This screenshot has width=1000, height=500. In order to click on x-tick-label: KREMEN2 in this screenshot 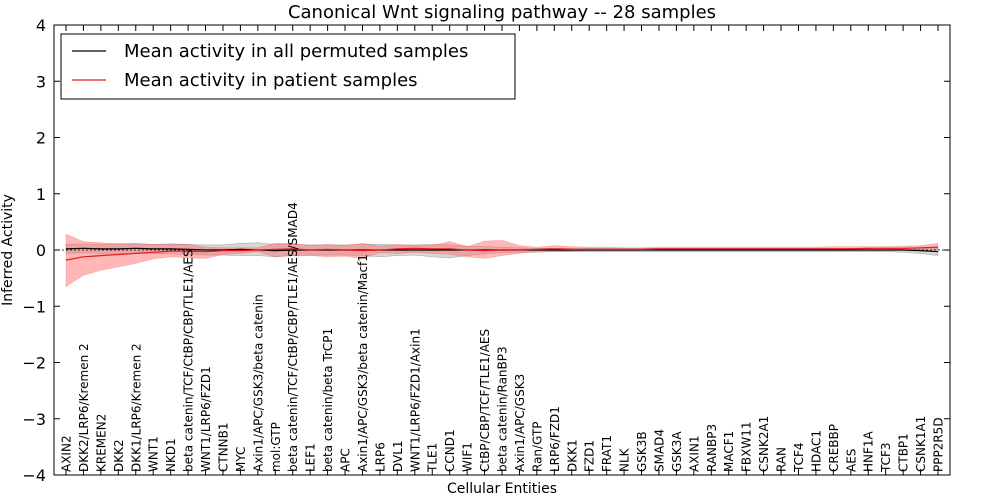, I will do `click(101, 443)`.